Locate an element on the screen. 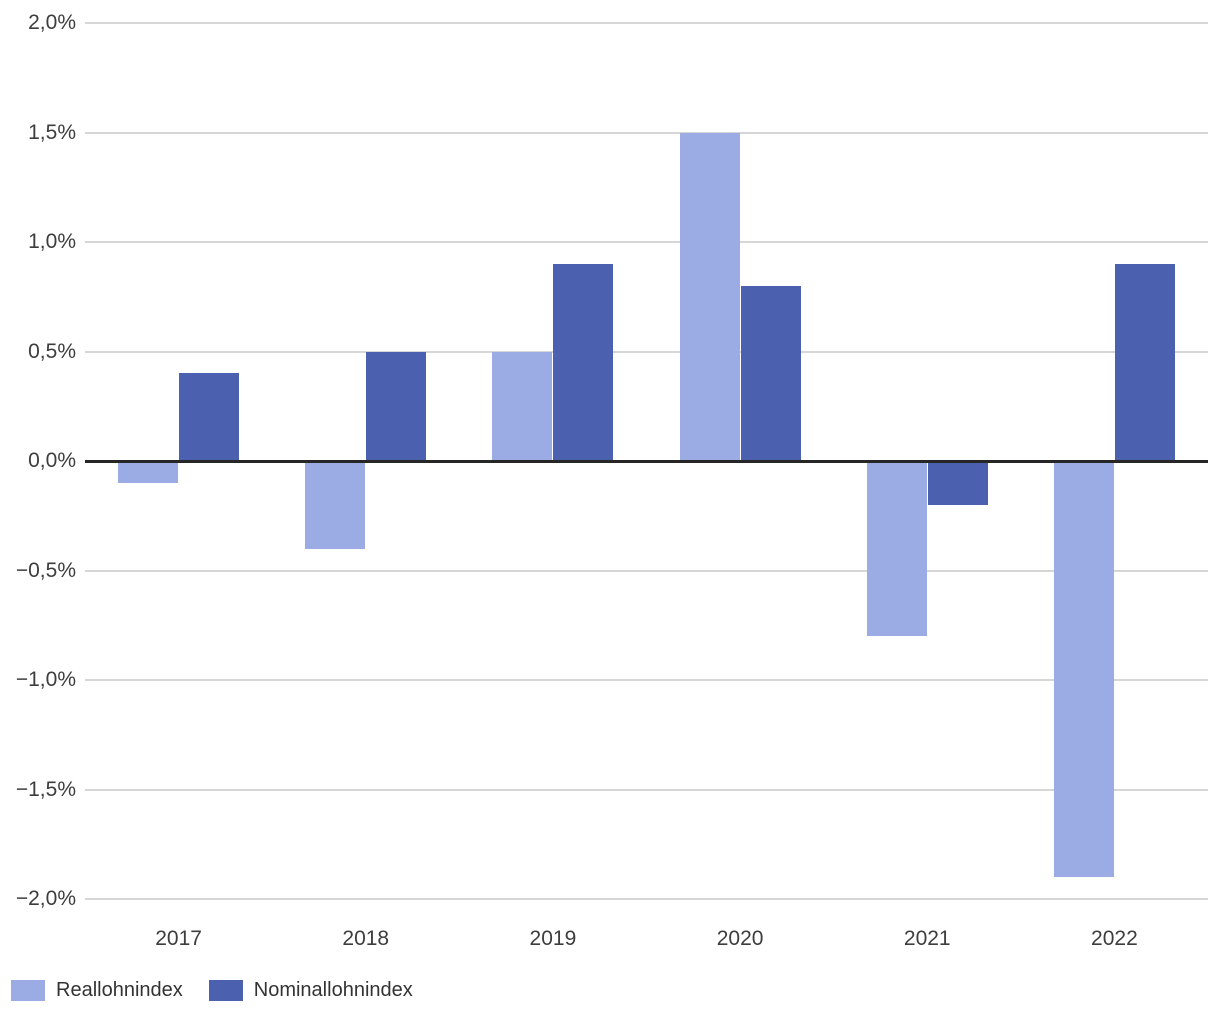 Image resolution: width=1220 pixels, height=1020 pixels. y-tick-label: 1,0% is located at coordinates (52, 241).